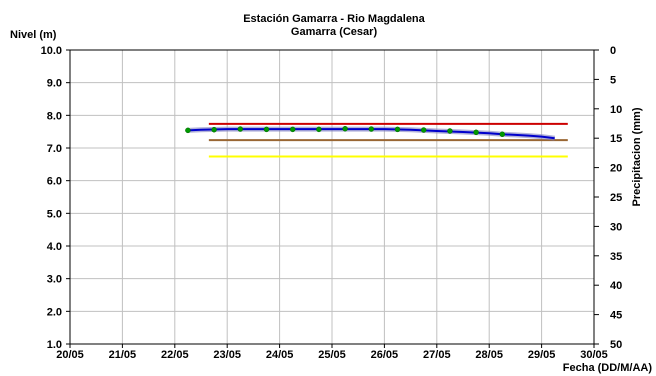  What do you see at coordinates (54, 182) in the screenshot?
I see `y-tick-label: 6.0` at bounding box center [54, 182].